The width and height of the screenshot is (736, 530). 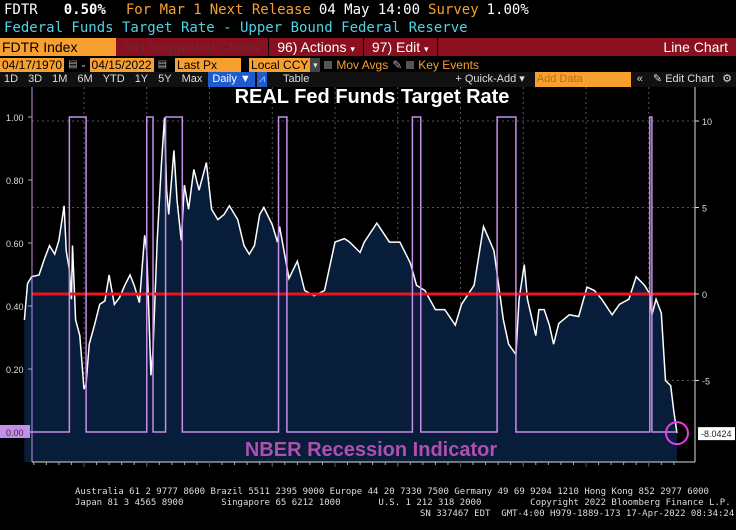 I want to click on left-tick-label: 0.80, so click(x=15, y=181).